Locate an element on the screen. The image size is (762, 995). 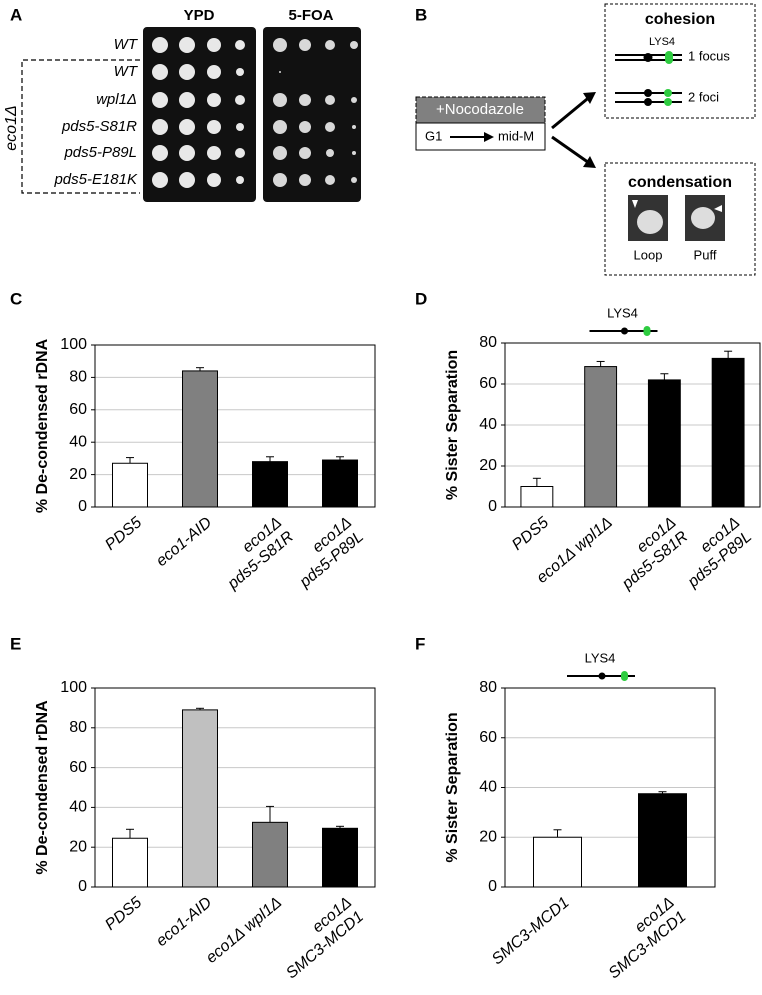
panel-label: F is located at coordinates (420, 643).